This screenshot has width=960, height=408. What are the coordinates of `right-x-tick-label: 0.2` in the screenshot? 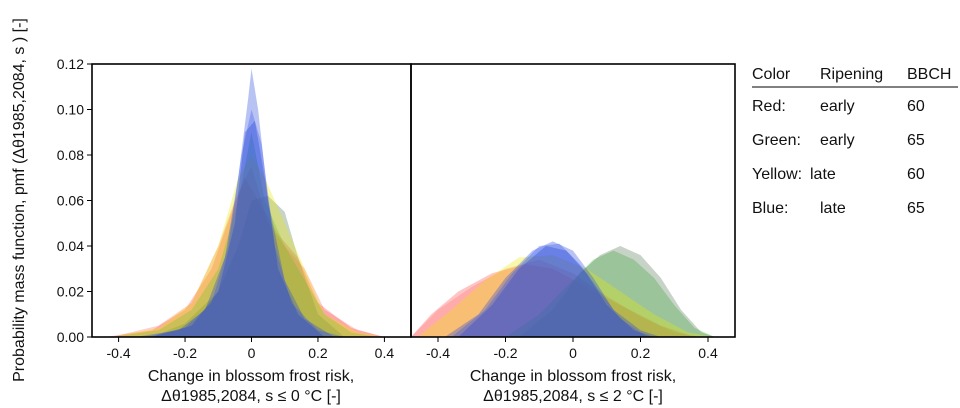 It's located at (641, 353).